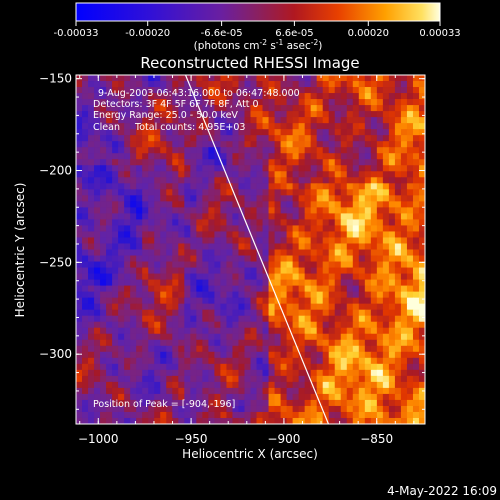  I want to click on colorbar, so click(258, 12).